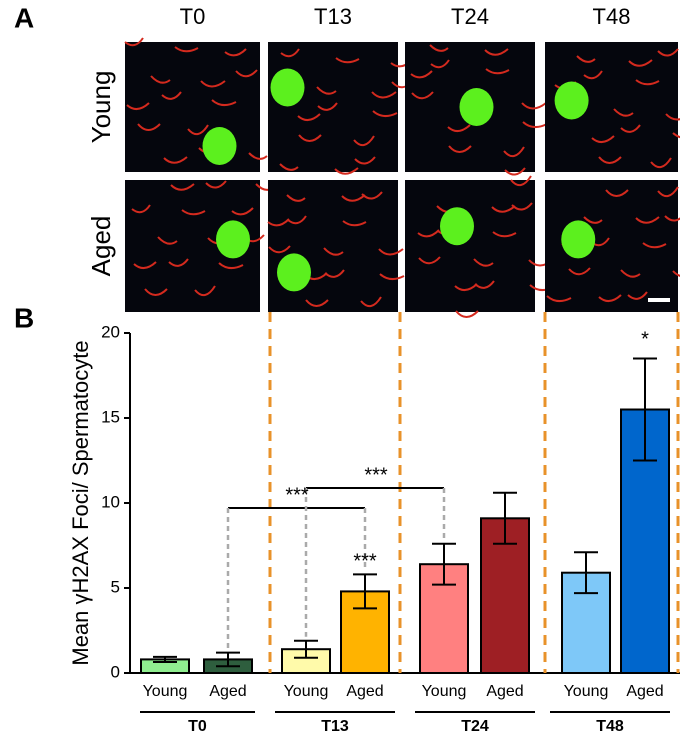  Describe the element at coordinates (115, 586) in the screenshot. I see `y-tick-label: 5` at that location.